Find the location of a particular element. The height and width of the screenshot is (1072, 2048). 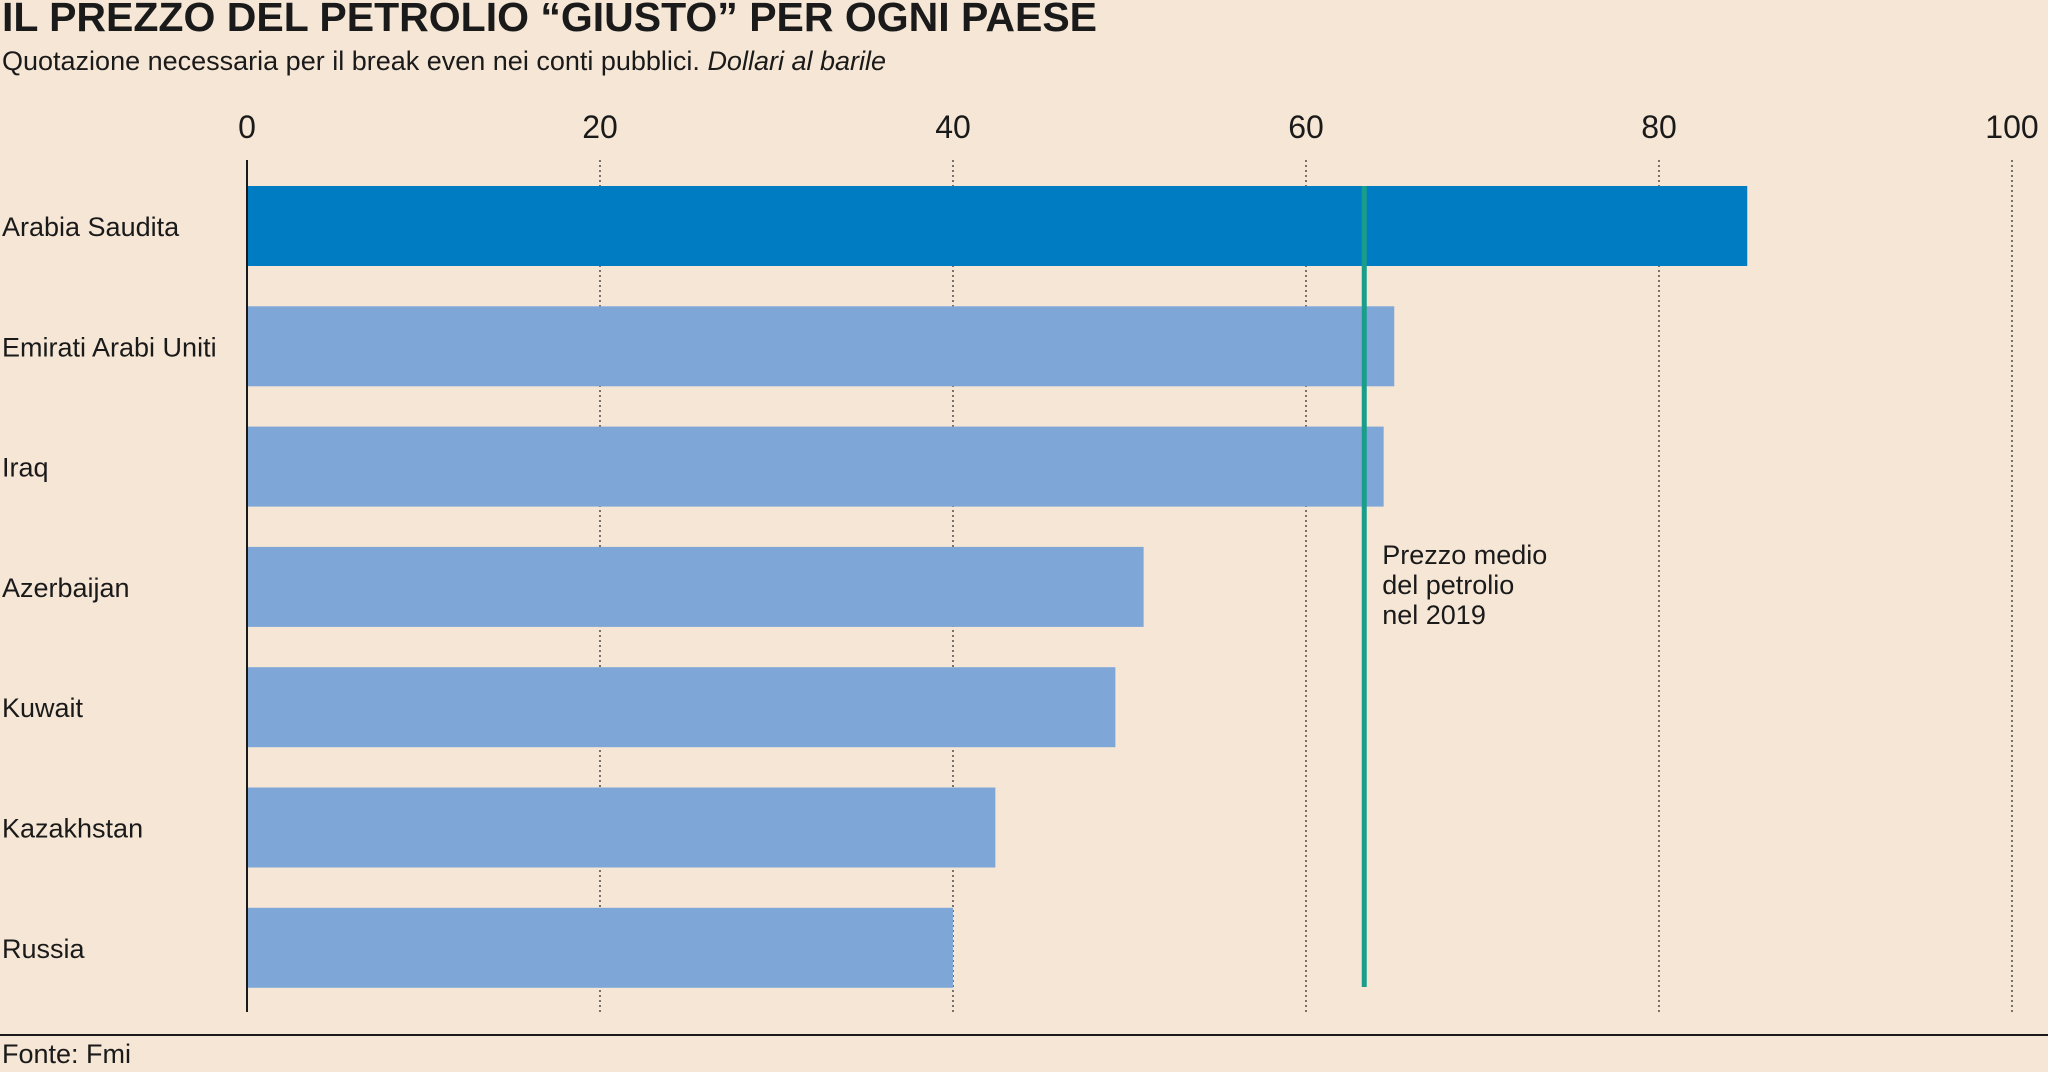

x-tick-label: 60 is located at coordinates (1306, 127).